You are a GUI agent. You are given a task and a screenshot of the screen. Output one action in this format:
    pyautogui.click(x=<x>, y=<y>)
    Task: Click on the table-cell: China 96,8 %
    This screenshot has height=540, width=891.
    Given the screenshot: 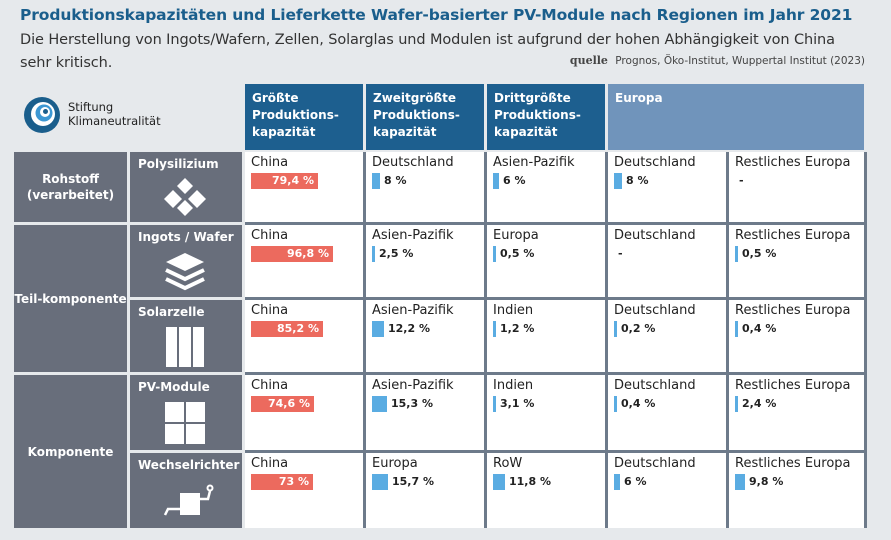 What is the action you would take?
    pyautogui.click(x=304, y=261)
    